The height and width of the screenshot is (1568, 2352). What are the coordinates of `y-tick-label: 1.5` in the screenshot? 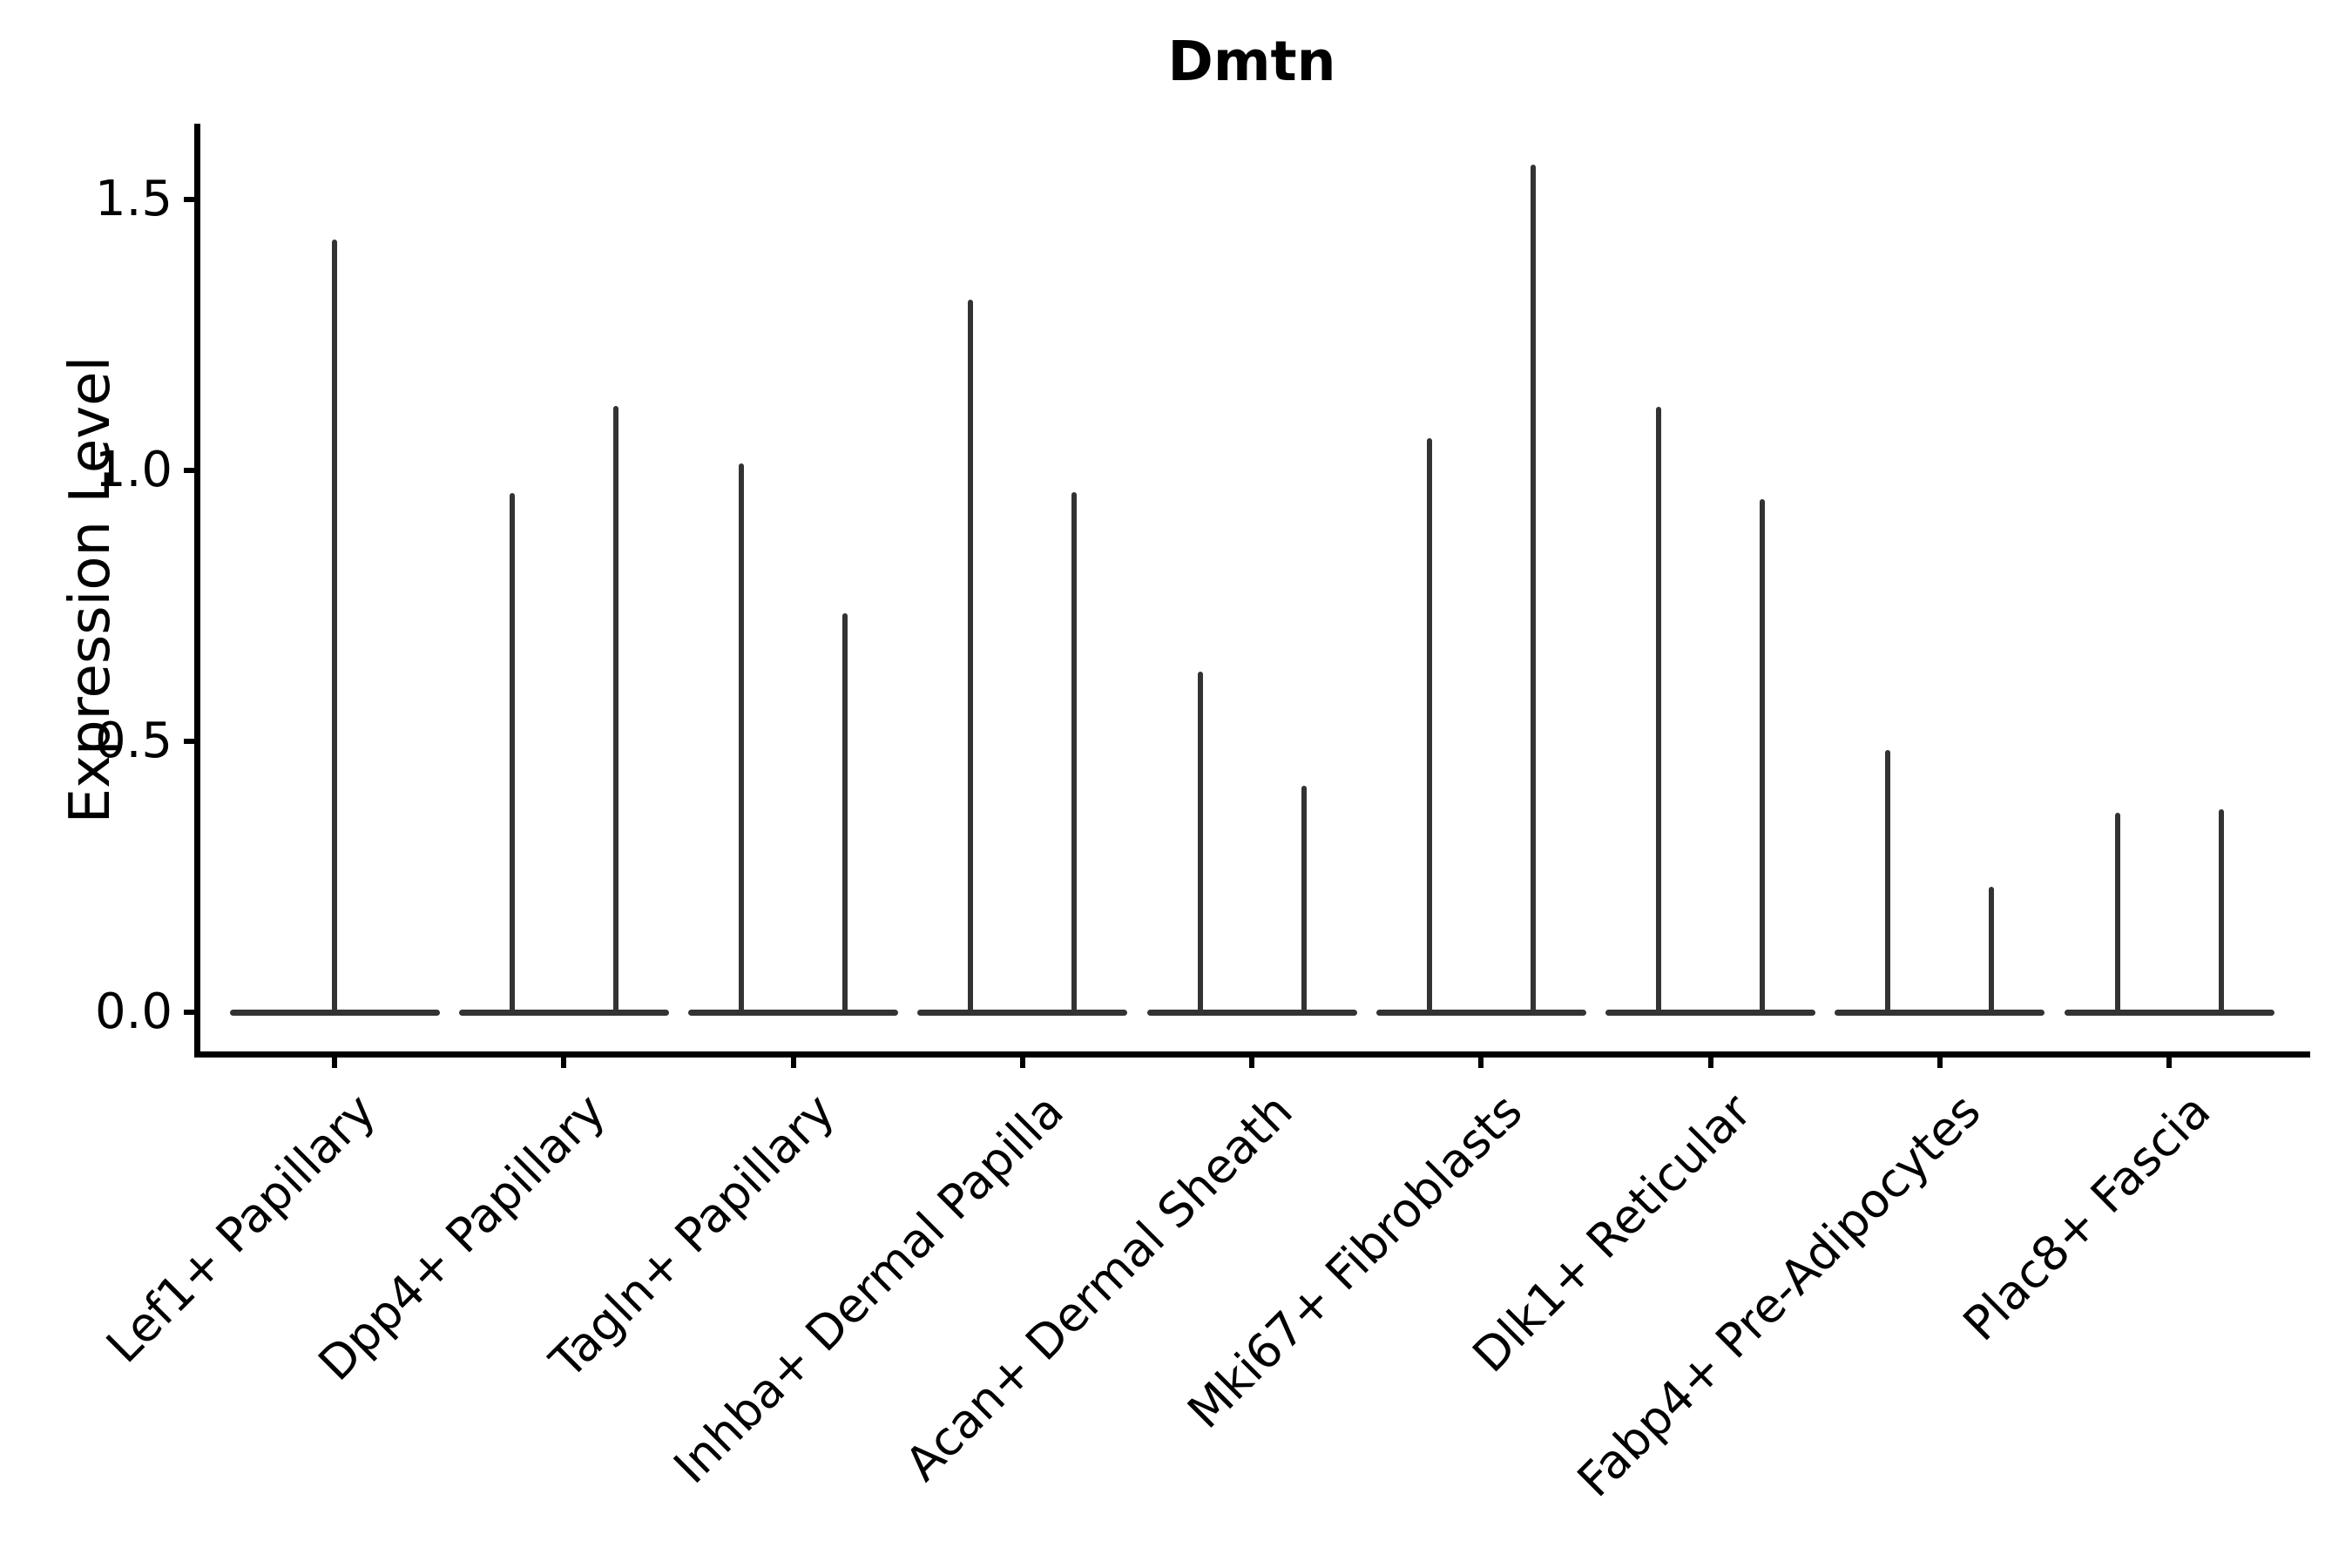 It's located at (133, 199).